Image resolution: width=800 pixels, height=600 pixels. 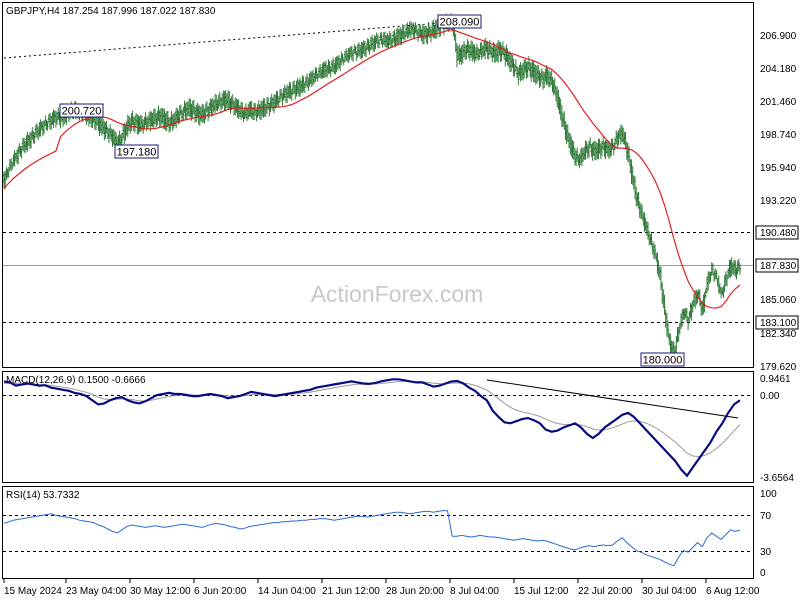 What do you see at coordinates (766, 516) in the screenshot?
I see `y-tick: 70` at bounding box center [766, 516].